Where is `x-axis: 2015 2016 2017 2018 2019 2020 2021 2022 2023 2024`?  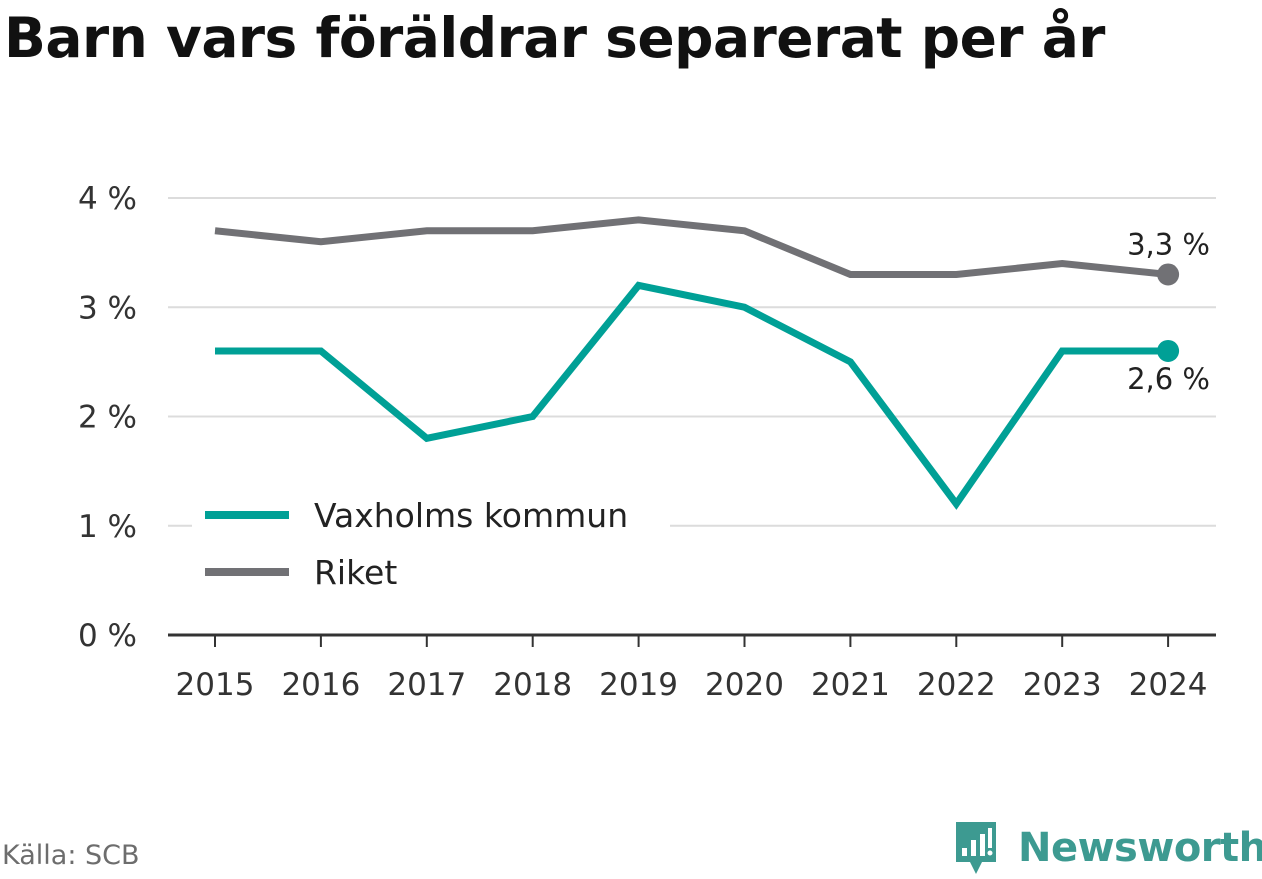 x-axis: 2015 2016 2017 2018 2019 2020 2021 2022 2023 2024 is located at coordinates (692, 668).